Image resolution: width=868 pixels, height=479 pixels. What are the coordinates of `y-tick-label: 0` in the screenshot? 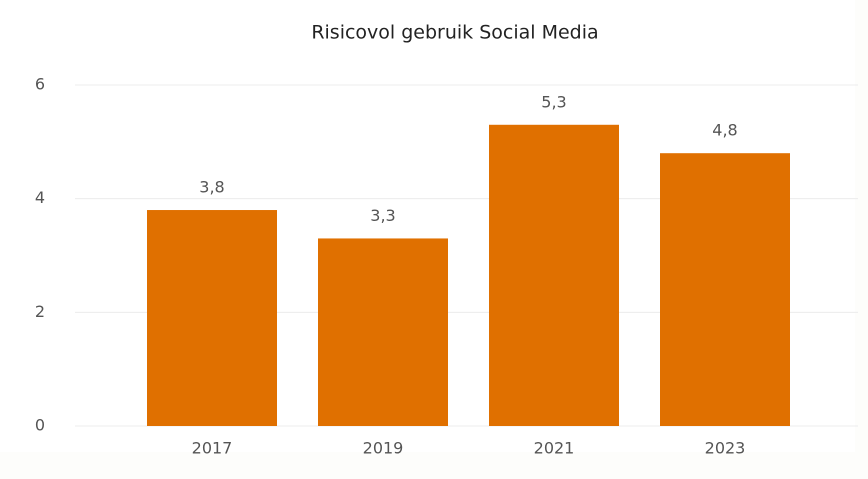 It's located at (40, 425).